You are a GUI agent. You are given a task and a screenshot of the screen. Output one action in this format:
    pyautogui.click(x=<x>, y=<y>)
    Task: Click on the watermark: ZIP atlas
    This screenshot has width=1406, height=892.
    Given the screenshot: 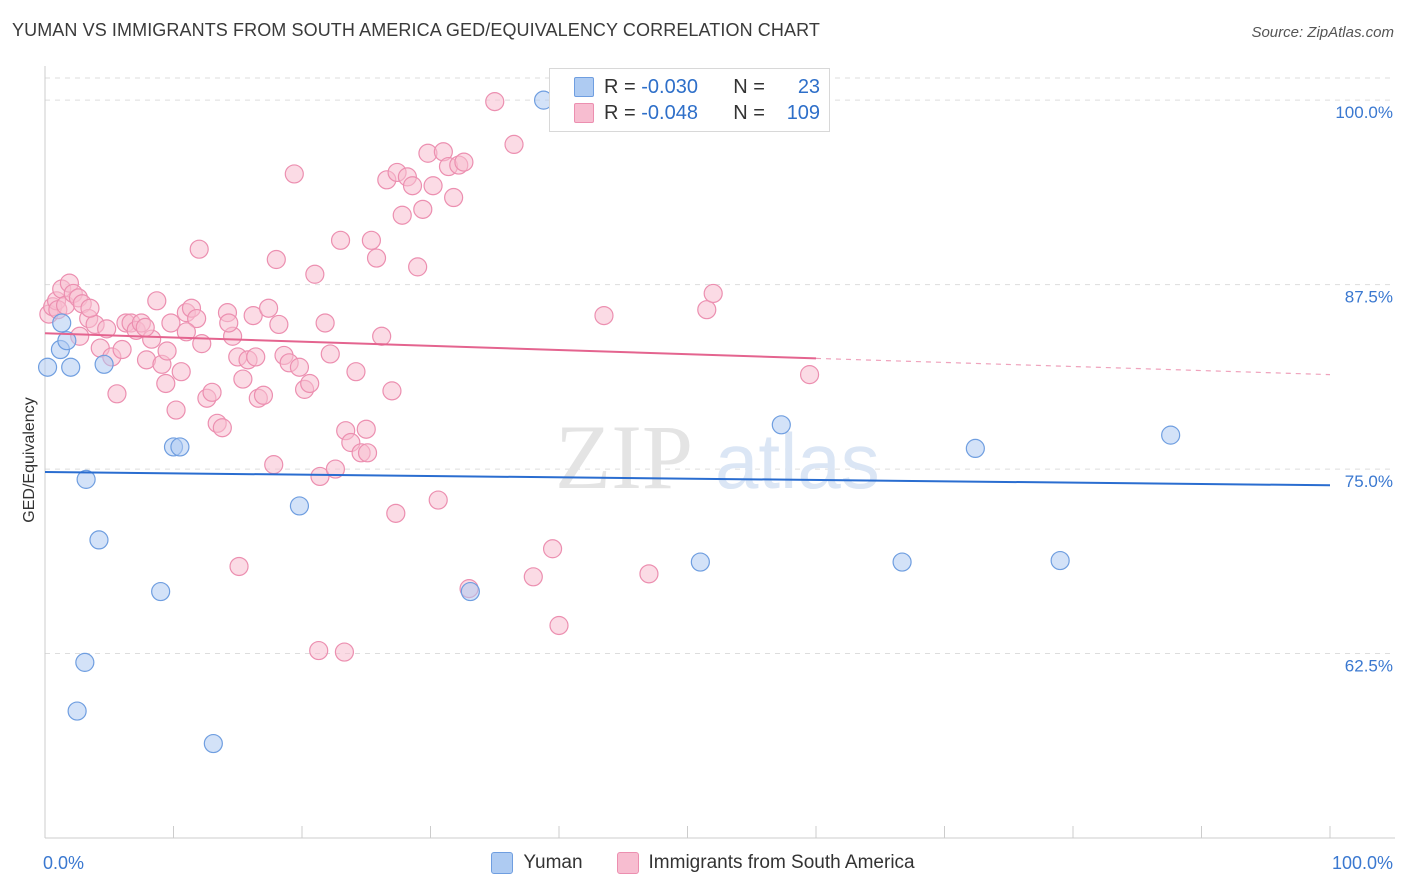 What is the action you would take?
    pyautogui.click(x=717, y=457)
    